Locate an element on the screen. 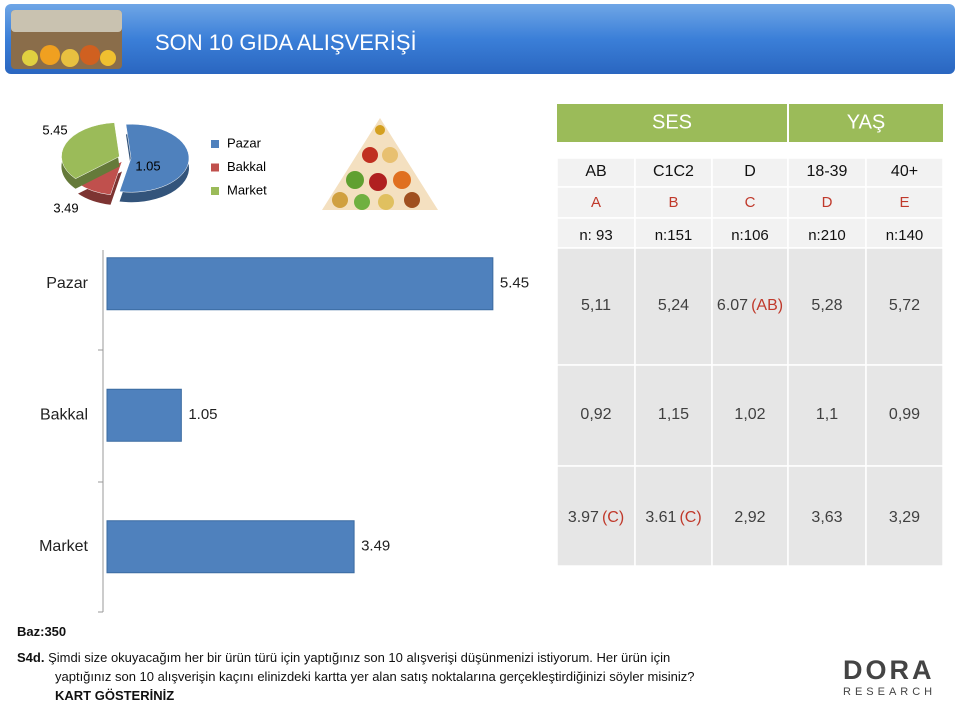 This screenshot has height=711, width=960. table-value: 6.07 (AB) is located at coordinates (750, 305).